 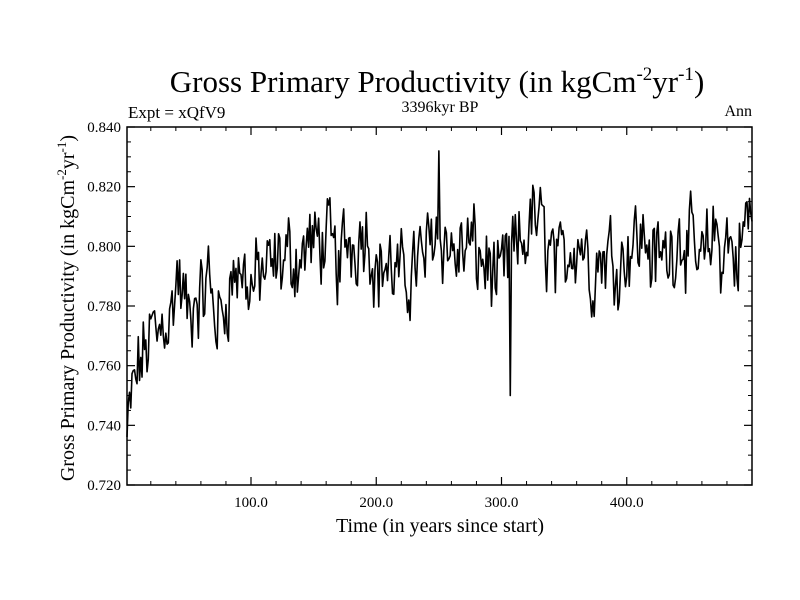 I want to click on y-tick-label: 0.720, so click(x=104, y=486).